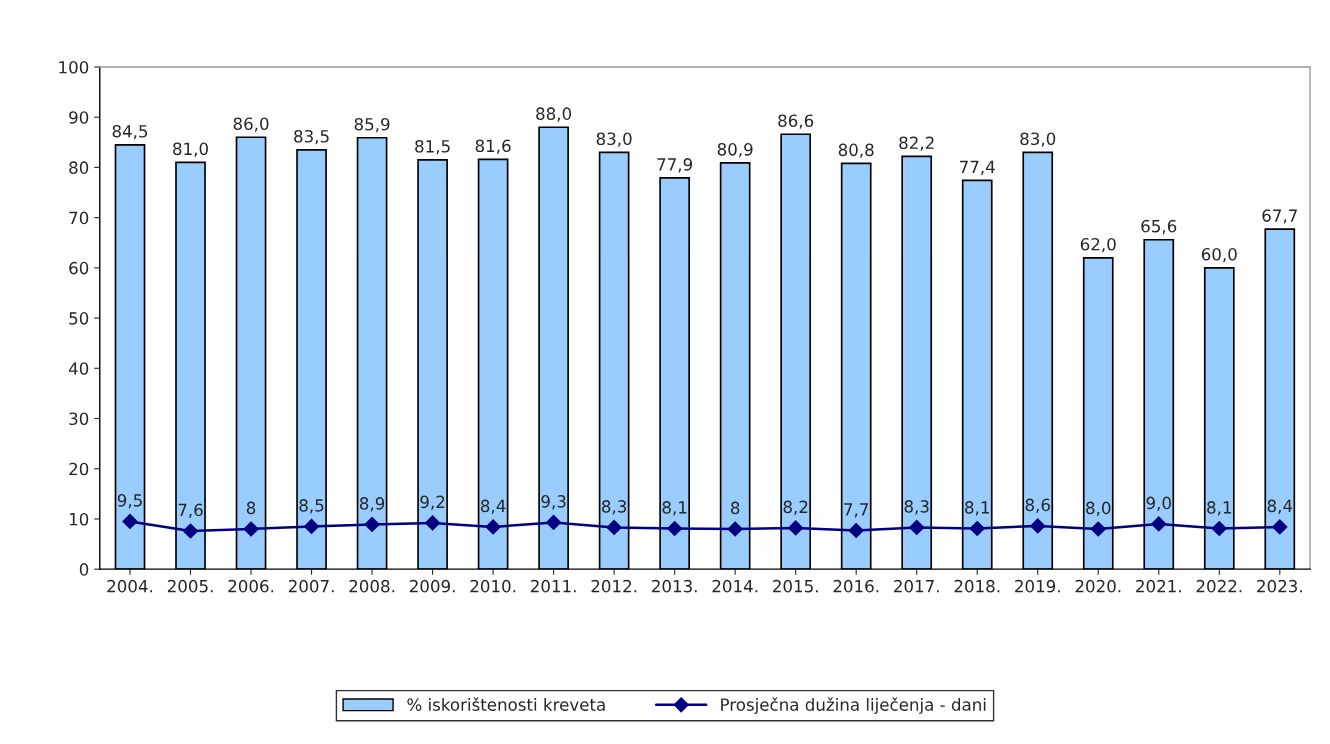 This screenshot has width=1330, height=744. Describe the element at coordinates (190, 510) in the screenshot. I see `data-label: 7,6` at that location.